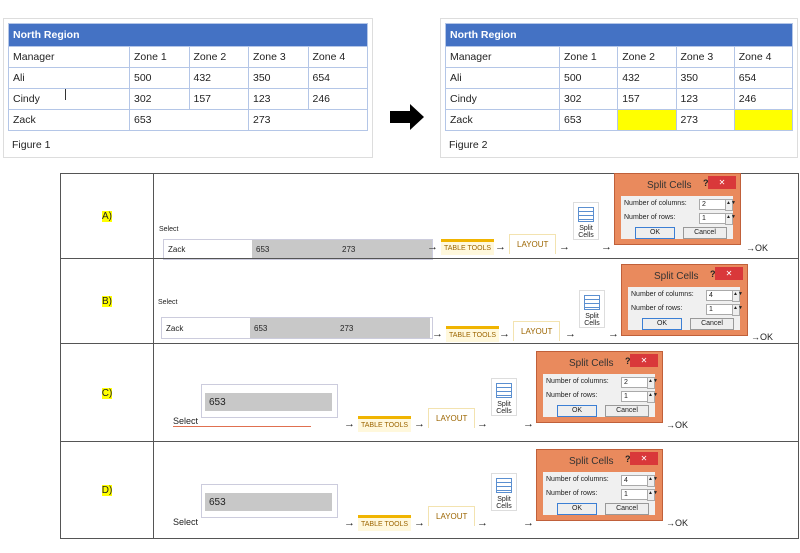 The image size is (800, 553). I want to click on table-row: Ali 500 432 350 654, so click(619, 78).